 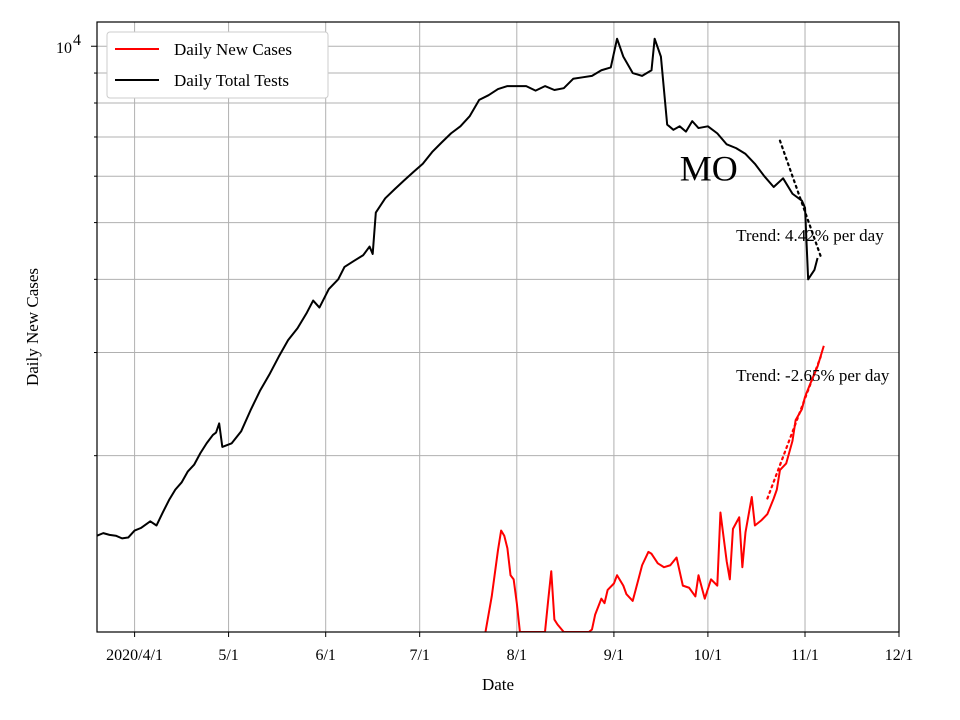 What do you see at coordinates (614, 655) in the screenshot?
I see `x-tick-label: 9/1` at bounding box center [614, 655].